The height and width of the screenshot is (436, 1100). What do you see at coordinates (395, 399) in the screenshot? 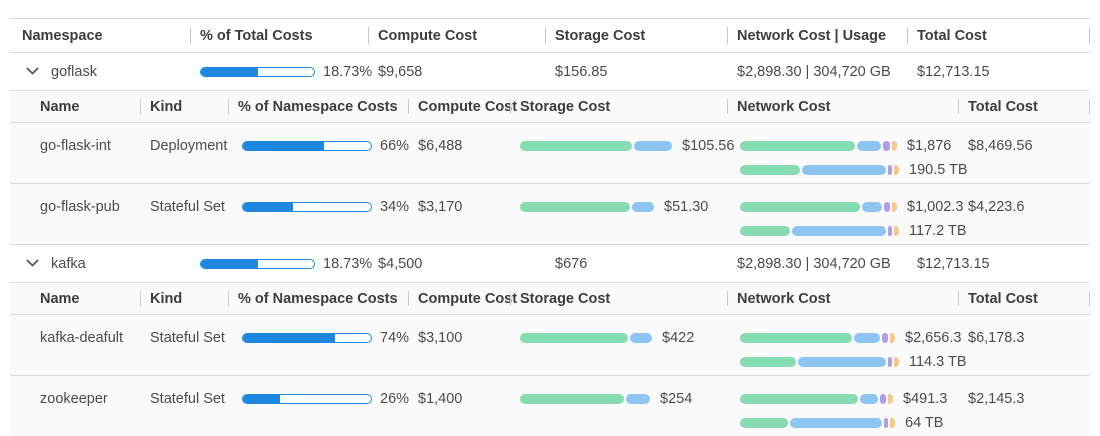
I see `pct-namespace-costs-value: 26%` at bounding box center [395, 399].